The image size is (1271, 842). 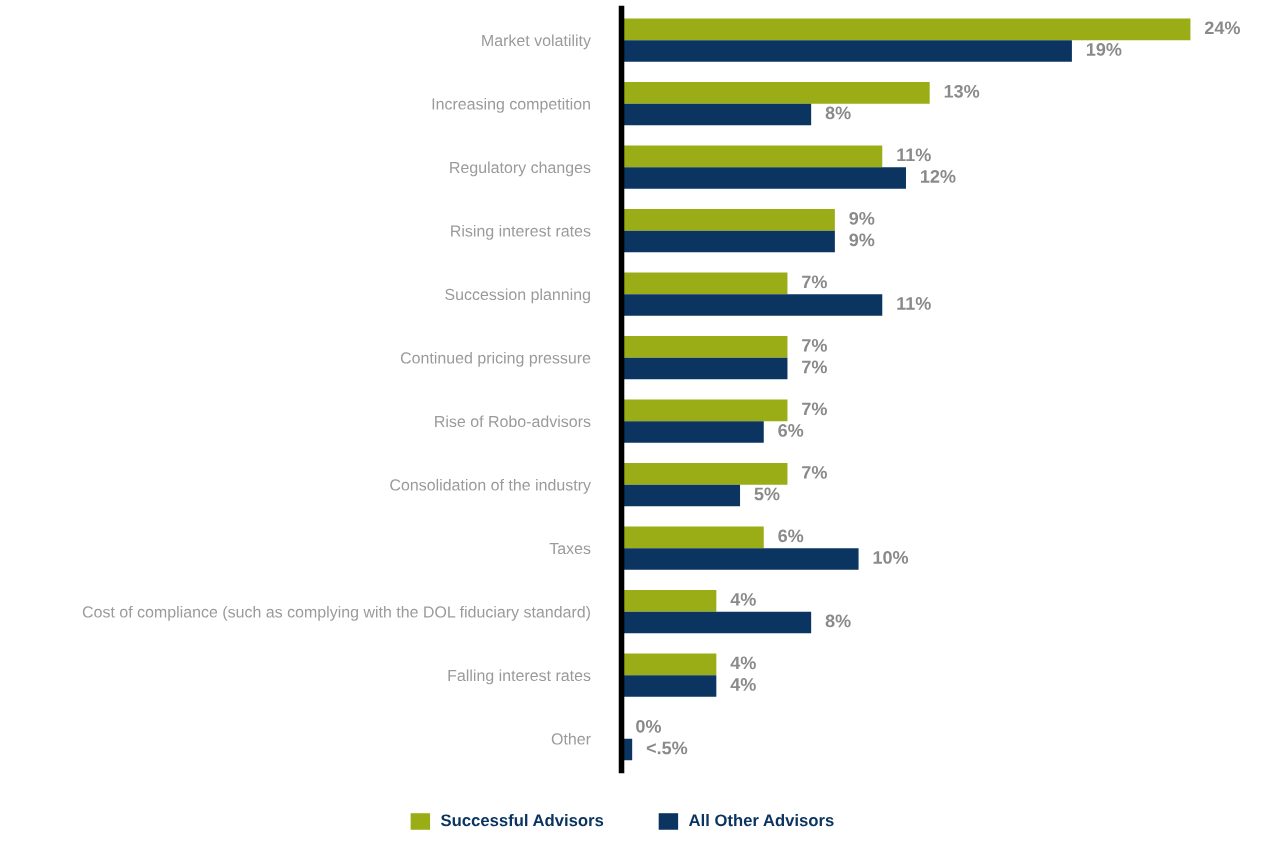 What do you see at coordinates (490, 486) in the screenshot?
I see `y-tick-label: Consolidation of the industry` at bounding box center [490, 486].